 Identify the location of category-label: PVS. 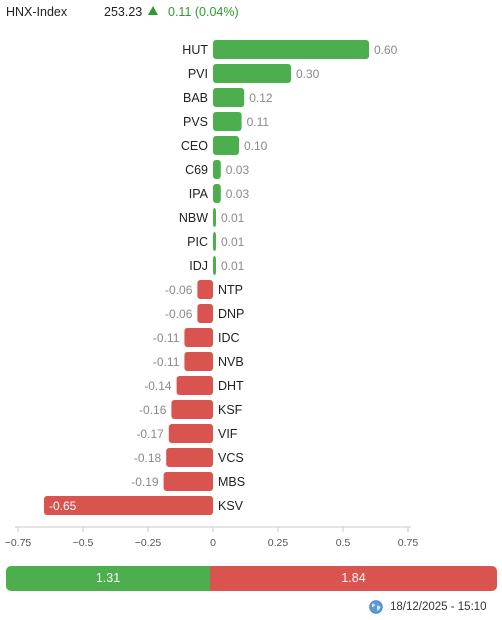
(195, 122).